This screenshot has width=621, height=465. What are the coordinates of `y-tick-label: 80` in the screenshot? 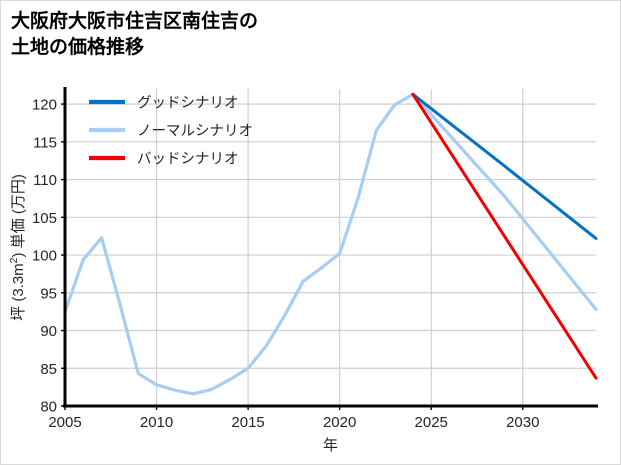 It's located at (48, 407).